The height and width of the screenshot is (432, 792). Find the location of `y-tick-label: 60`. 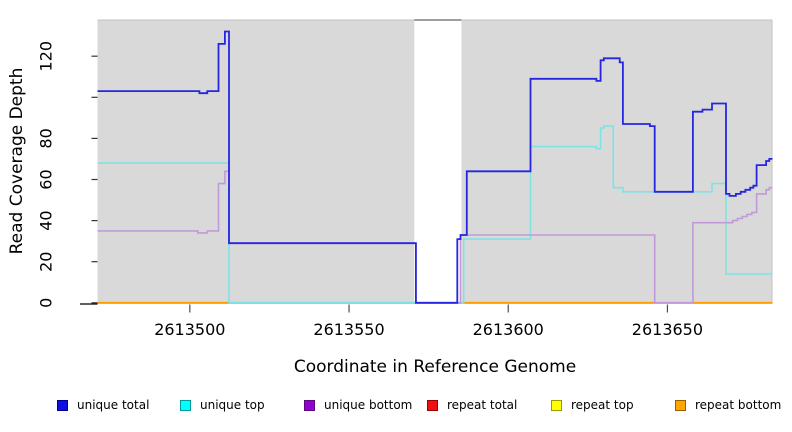

y-tick-label: 60 is located at coordinates (46, 179).